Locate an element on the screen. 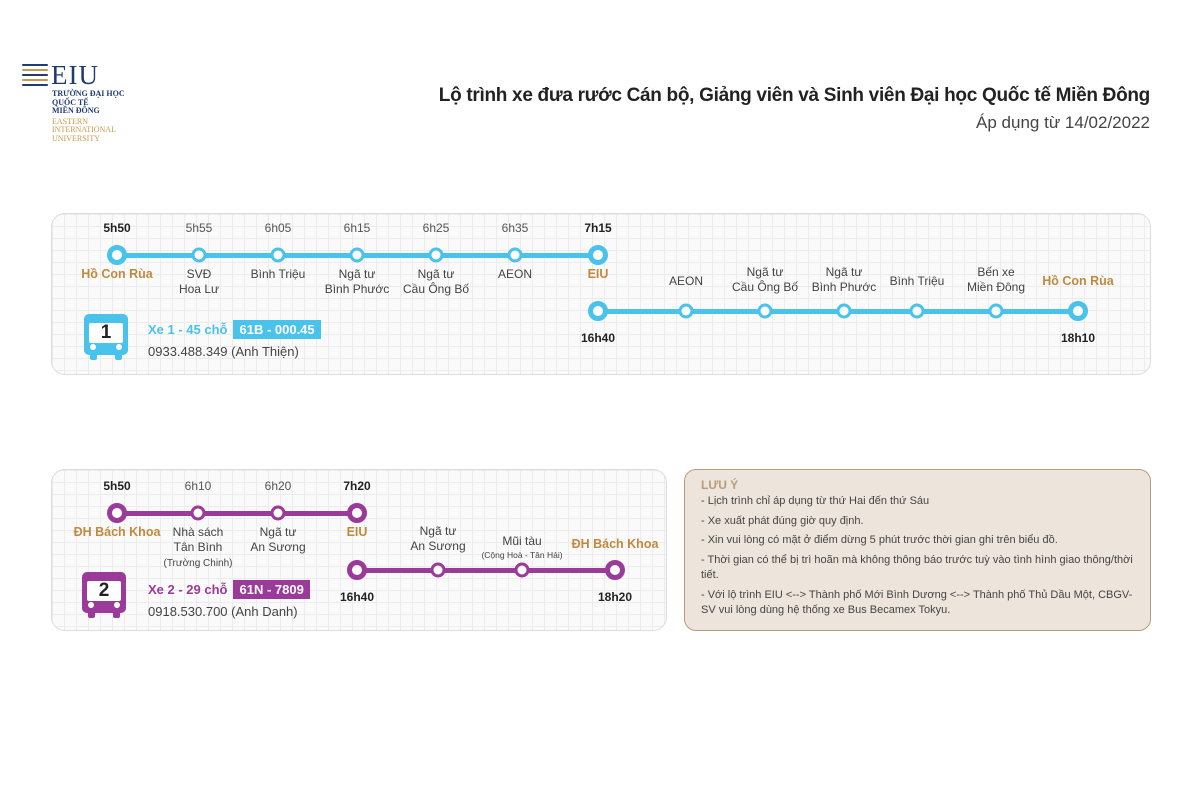  page-subtitle: Áp dụng từ 14/02/2022 is located at coordinates (1063, 122).